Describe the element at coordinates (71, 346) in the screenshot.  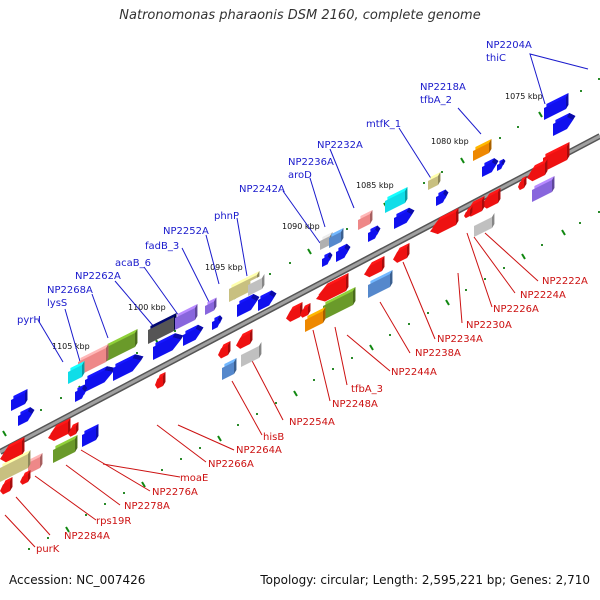
I see `tick-label: 1105 kbp` at that location.